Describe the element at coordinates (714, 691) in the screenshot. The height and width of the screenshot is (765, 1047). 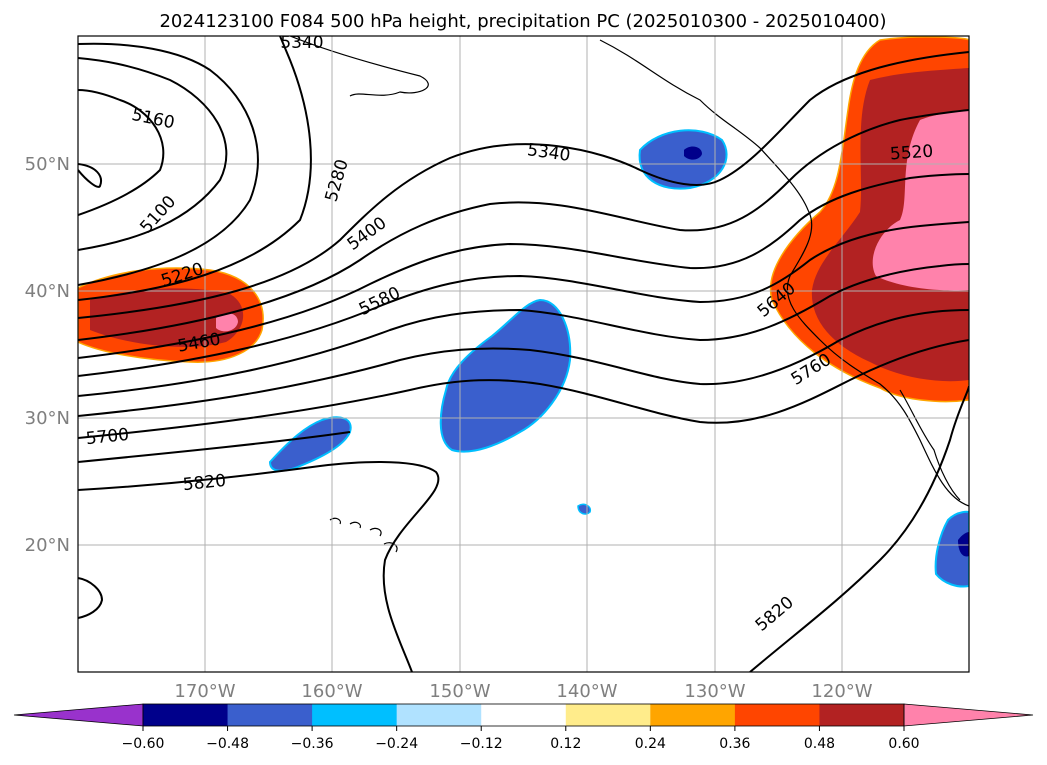
I see `lon-label: 130°W` at that location.